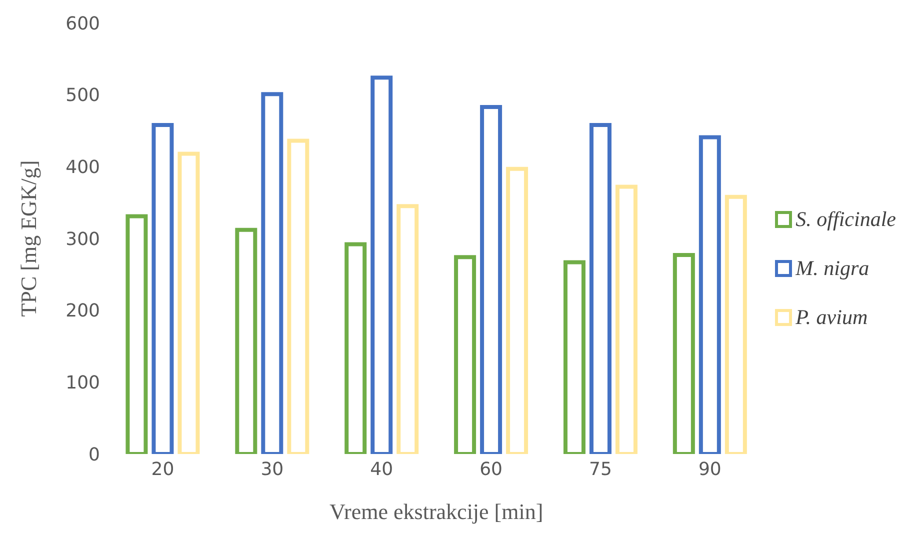  What do you see at coordinates (832, 317) in the screenshot?
I see `legend-label: P. avium` at bounding box center [832, 317].